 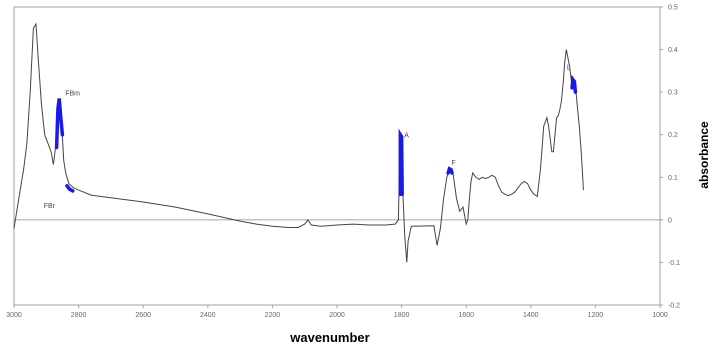 I want to click on highlight-f, so click(x=450, y=170).